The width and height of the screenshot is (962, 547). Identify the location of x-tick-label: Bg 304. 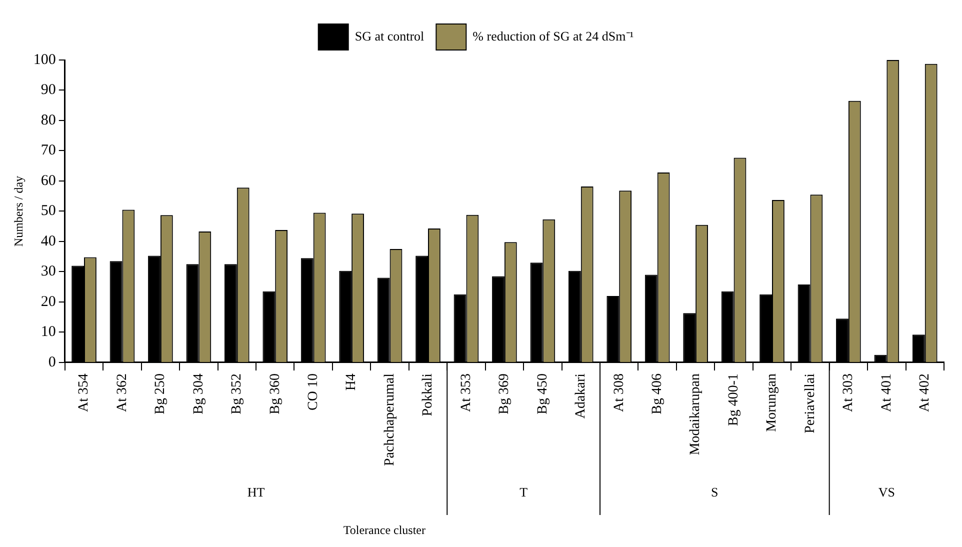
(198, 393).